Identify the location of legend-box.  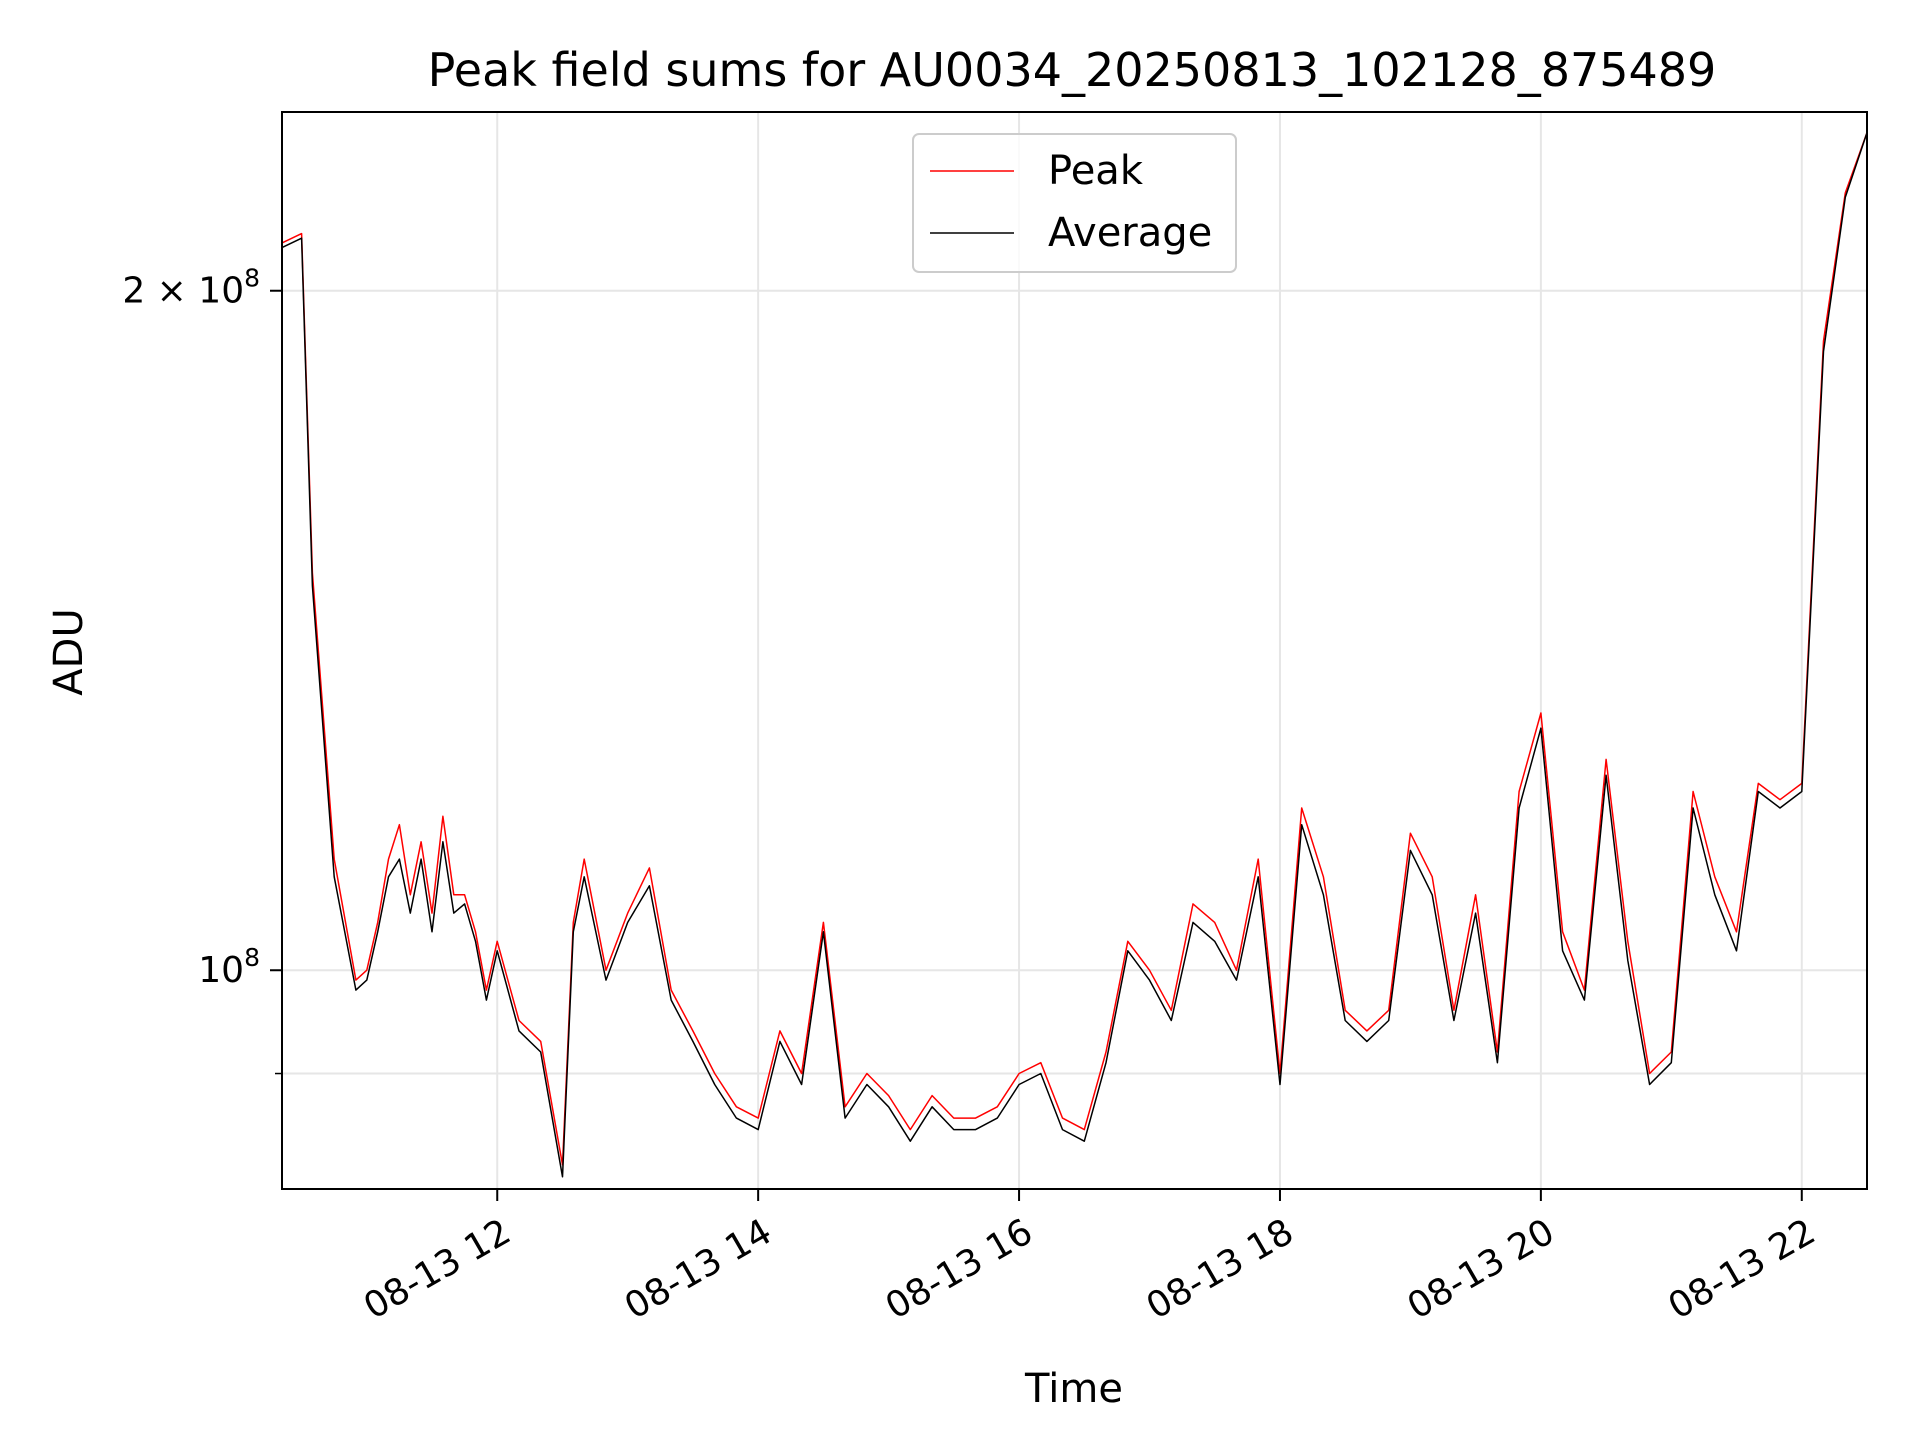
(1074, 203).